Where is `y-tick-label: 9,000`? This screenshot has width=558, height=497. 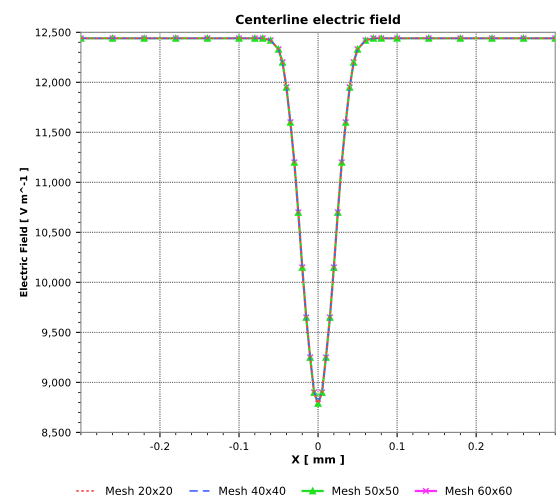 y-tick-label: 9,000 is located at coordinates (56, 383).